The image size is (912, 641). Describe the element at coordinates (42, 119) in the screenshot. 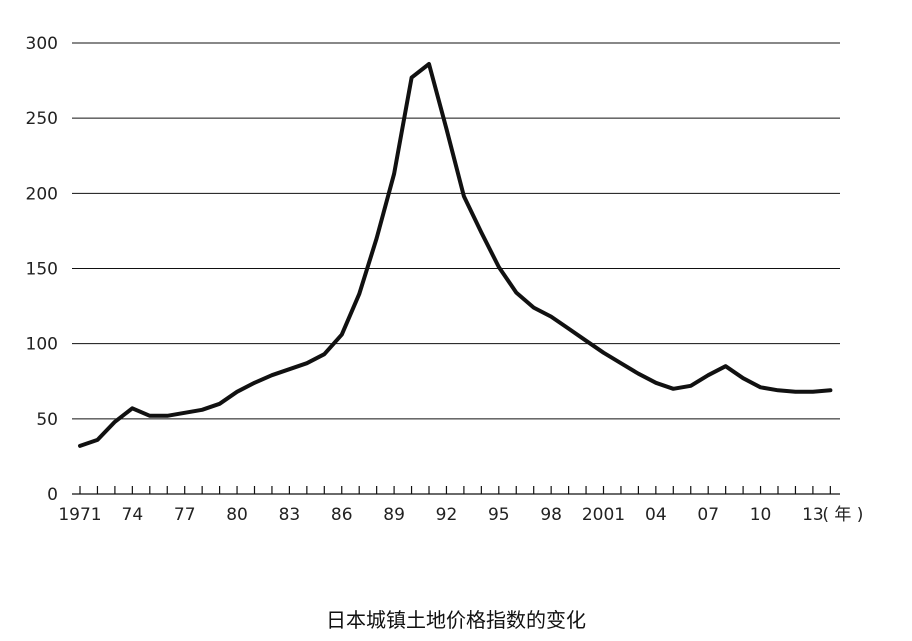

I see `y-tick-label-250: 250` at that location.